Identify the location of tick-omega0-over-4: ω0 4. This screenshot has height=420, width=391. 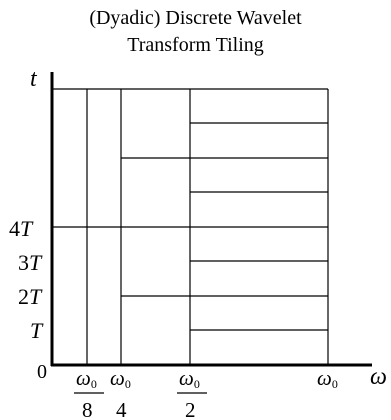
(120, 393).